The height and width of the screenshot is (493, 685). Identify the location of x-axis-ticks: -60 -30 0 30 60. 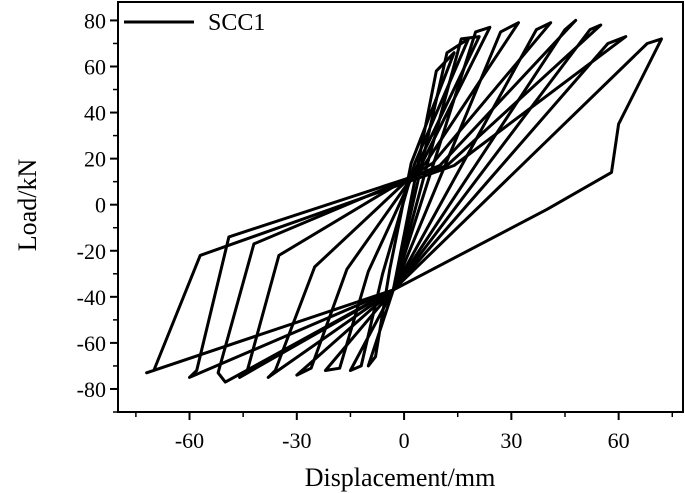
(404, 432).